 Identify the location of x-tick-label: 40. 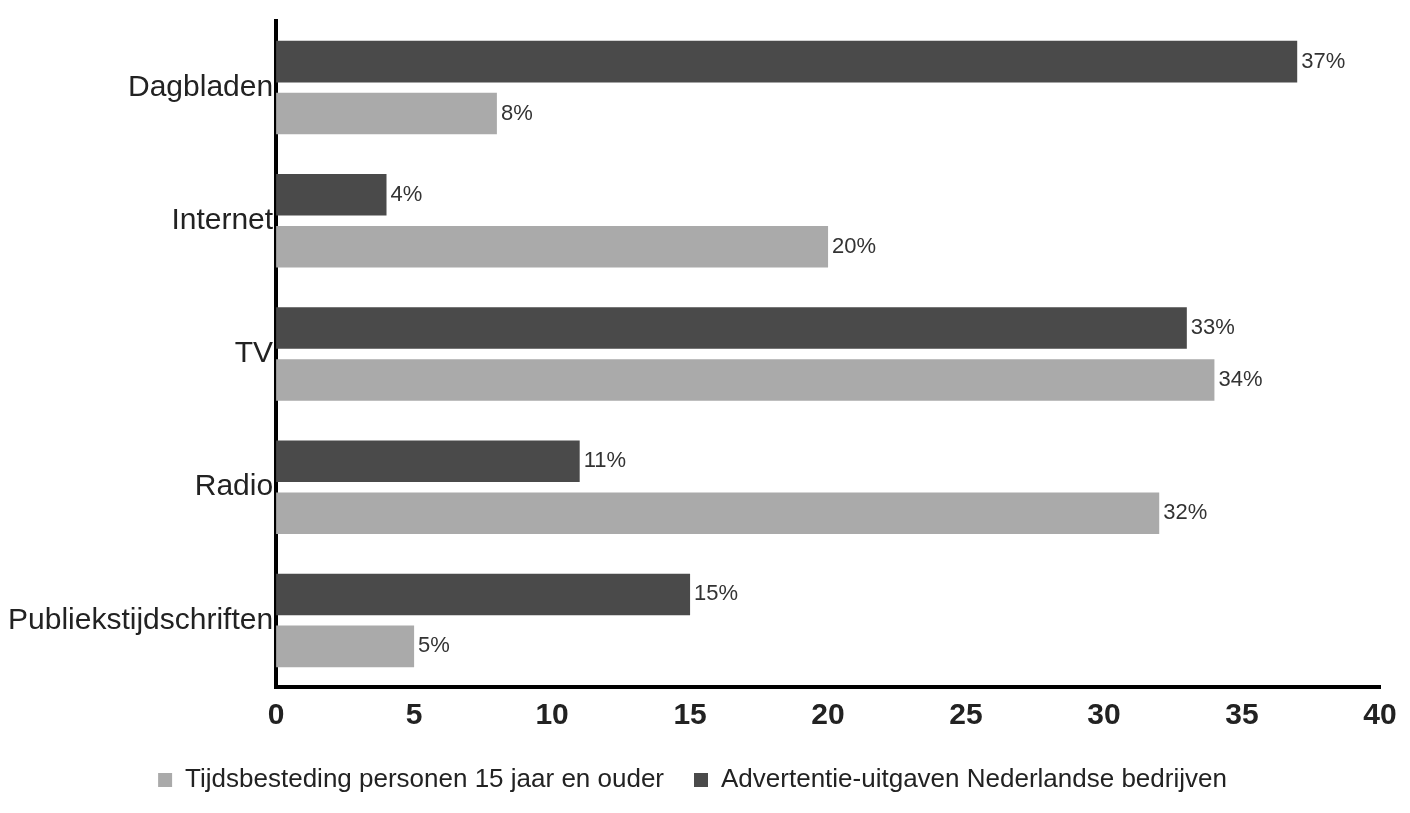
(1380, 714).